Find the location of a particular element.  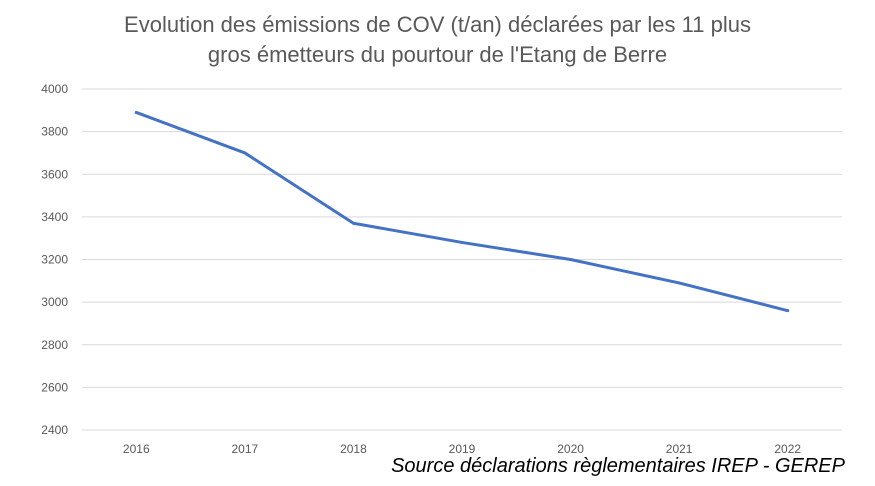

y-tick-label: 3400 is located at coordinates (54, 217).